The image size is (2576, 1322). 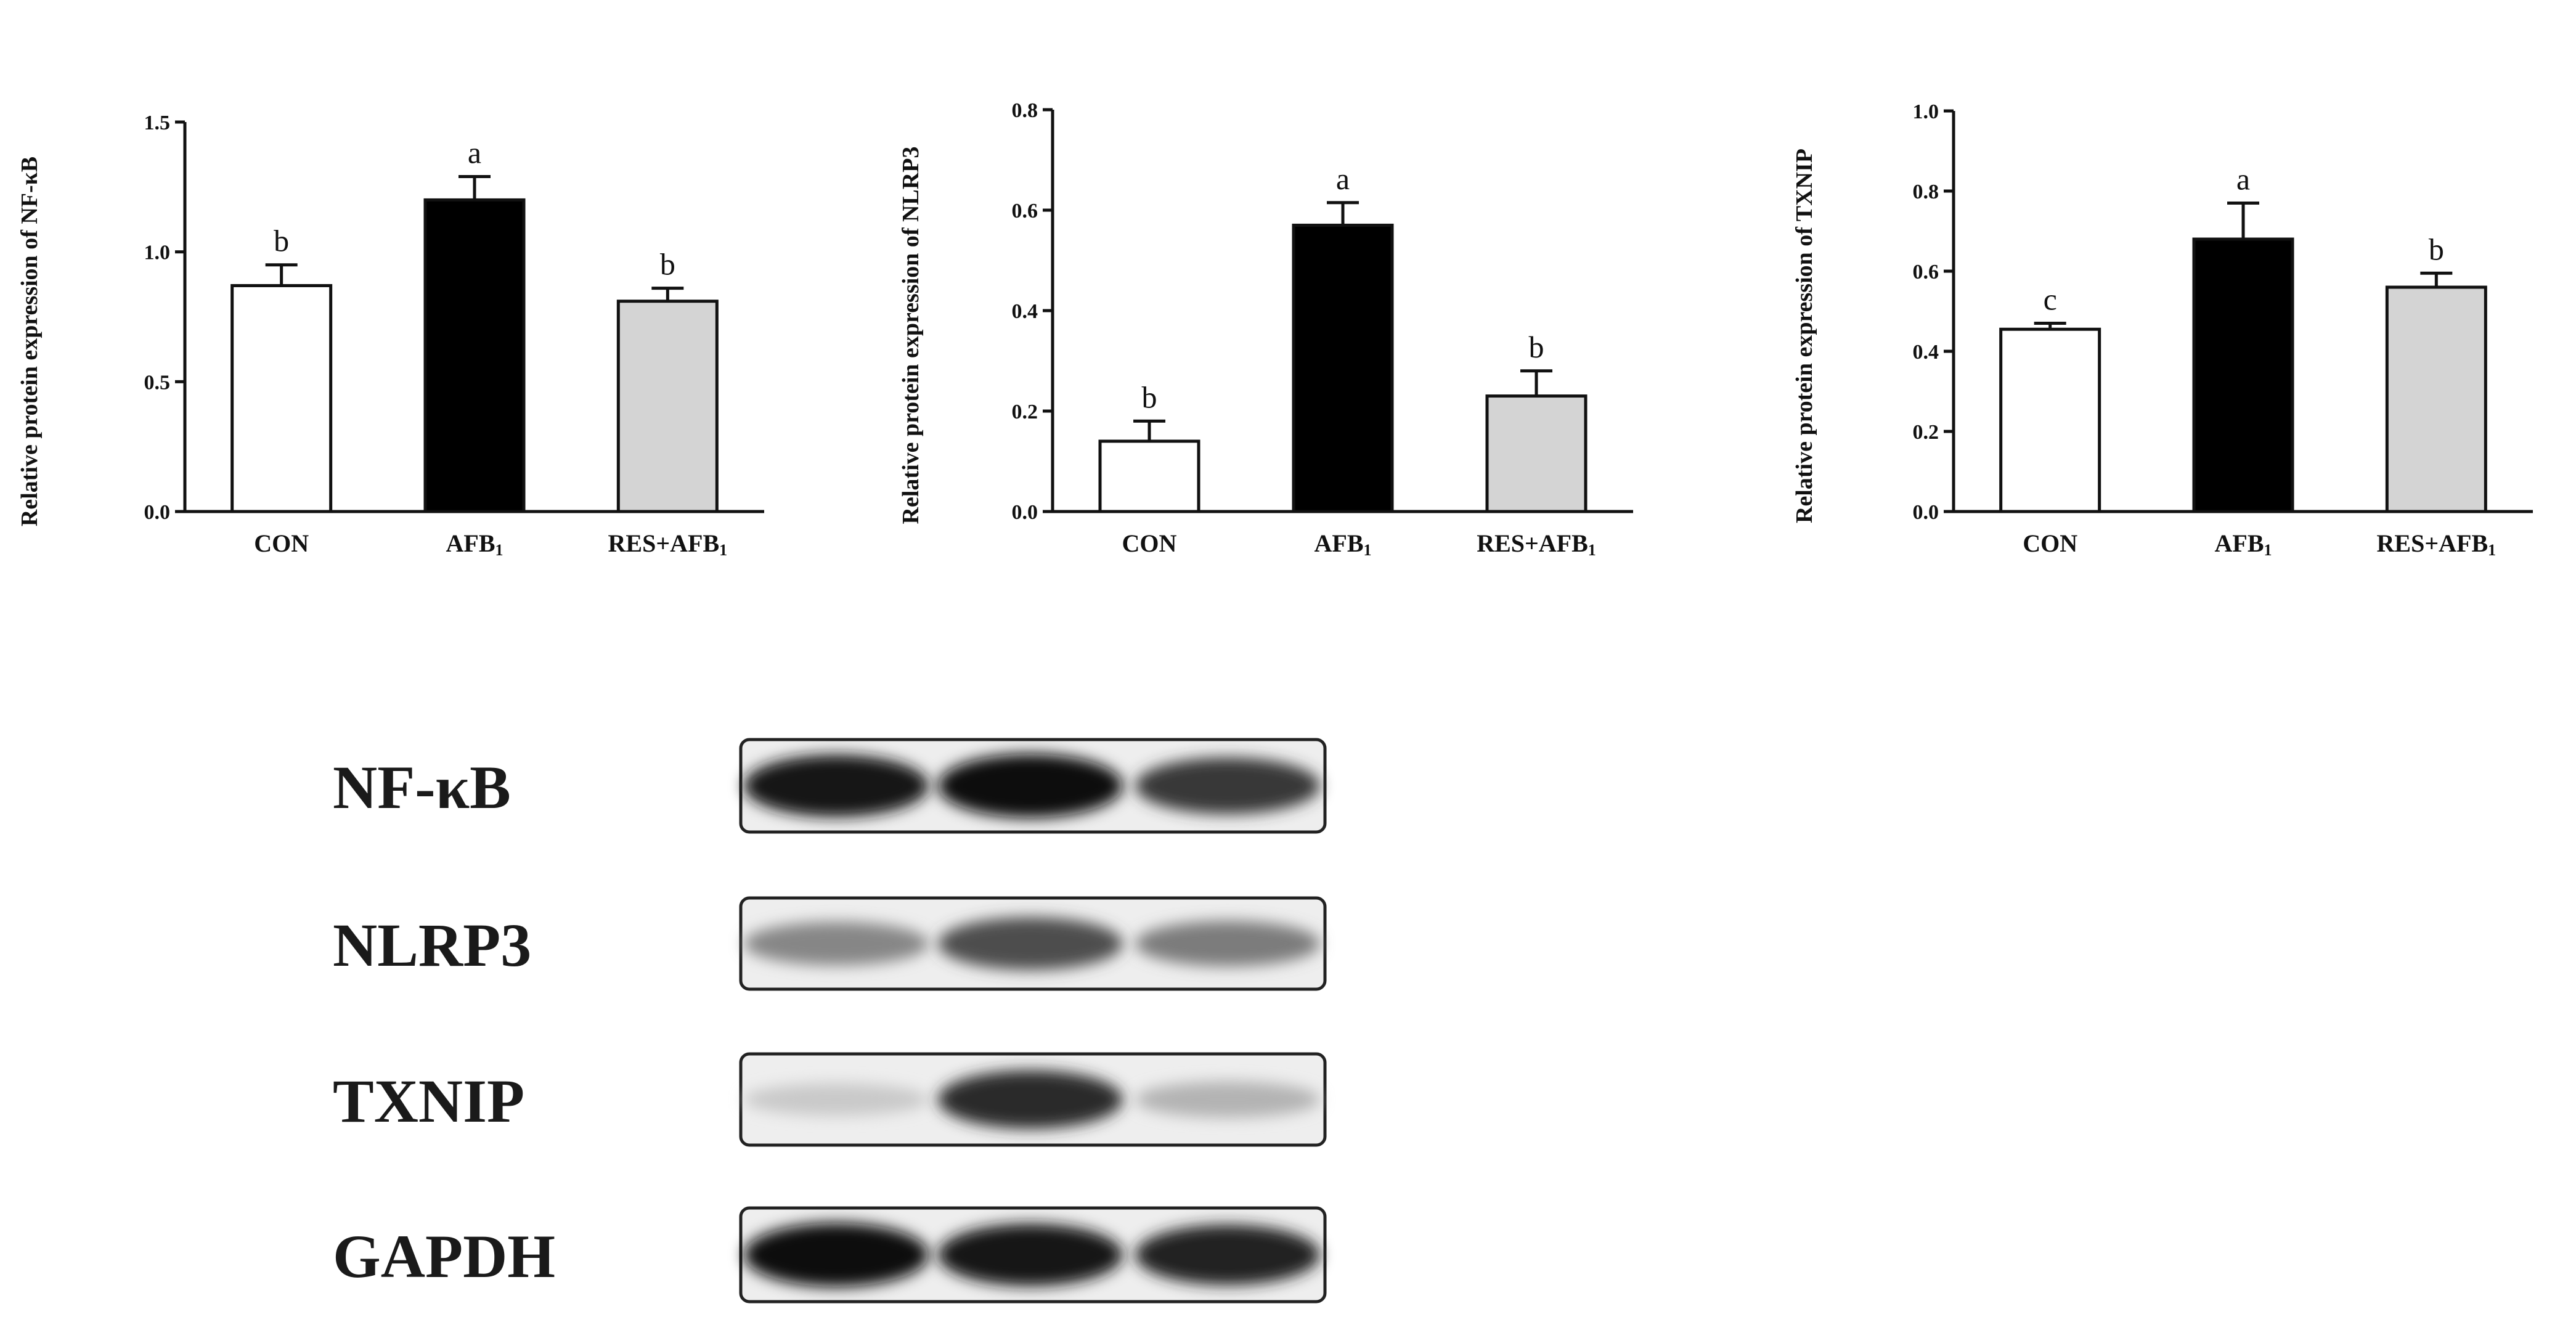 I want to click on y-tick-label: 1.5, so click(x=158, y=123).